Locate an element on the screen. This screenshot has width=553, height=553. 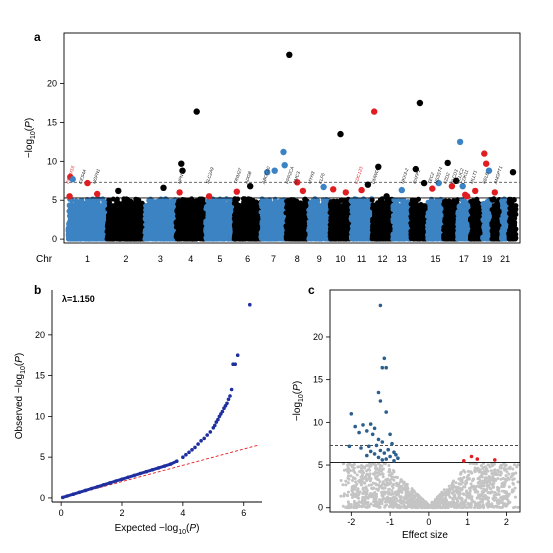
y-tick-label: 0 is located at coordinates (54, 239).